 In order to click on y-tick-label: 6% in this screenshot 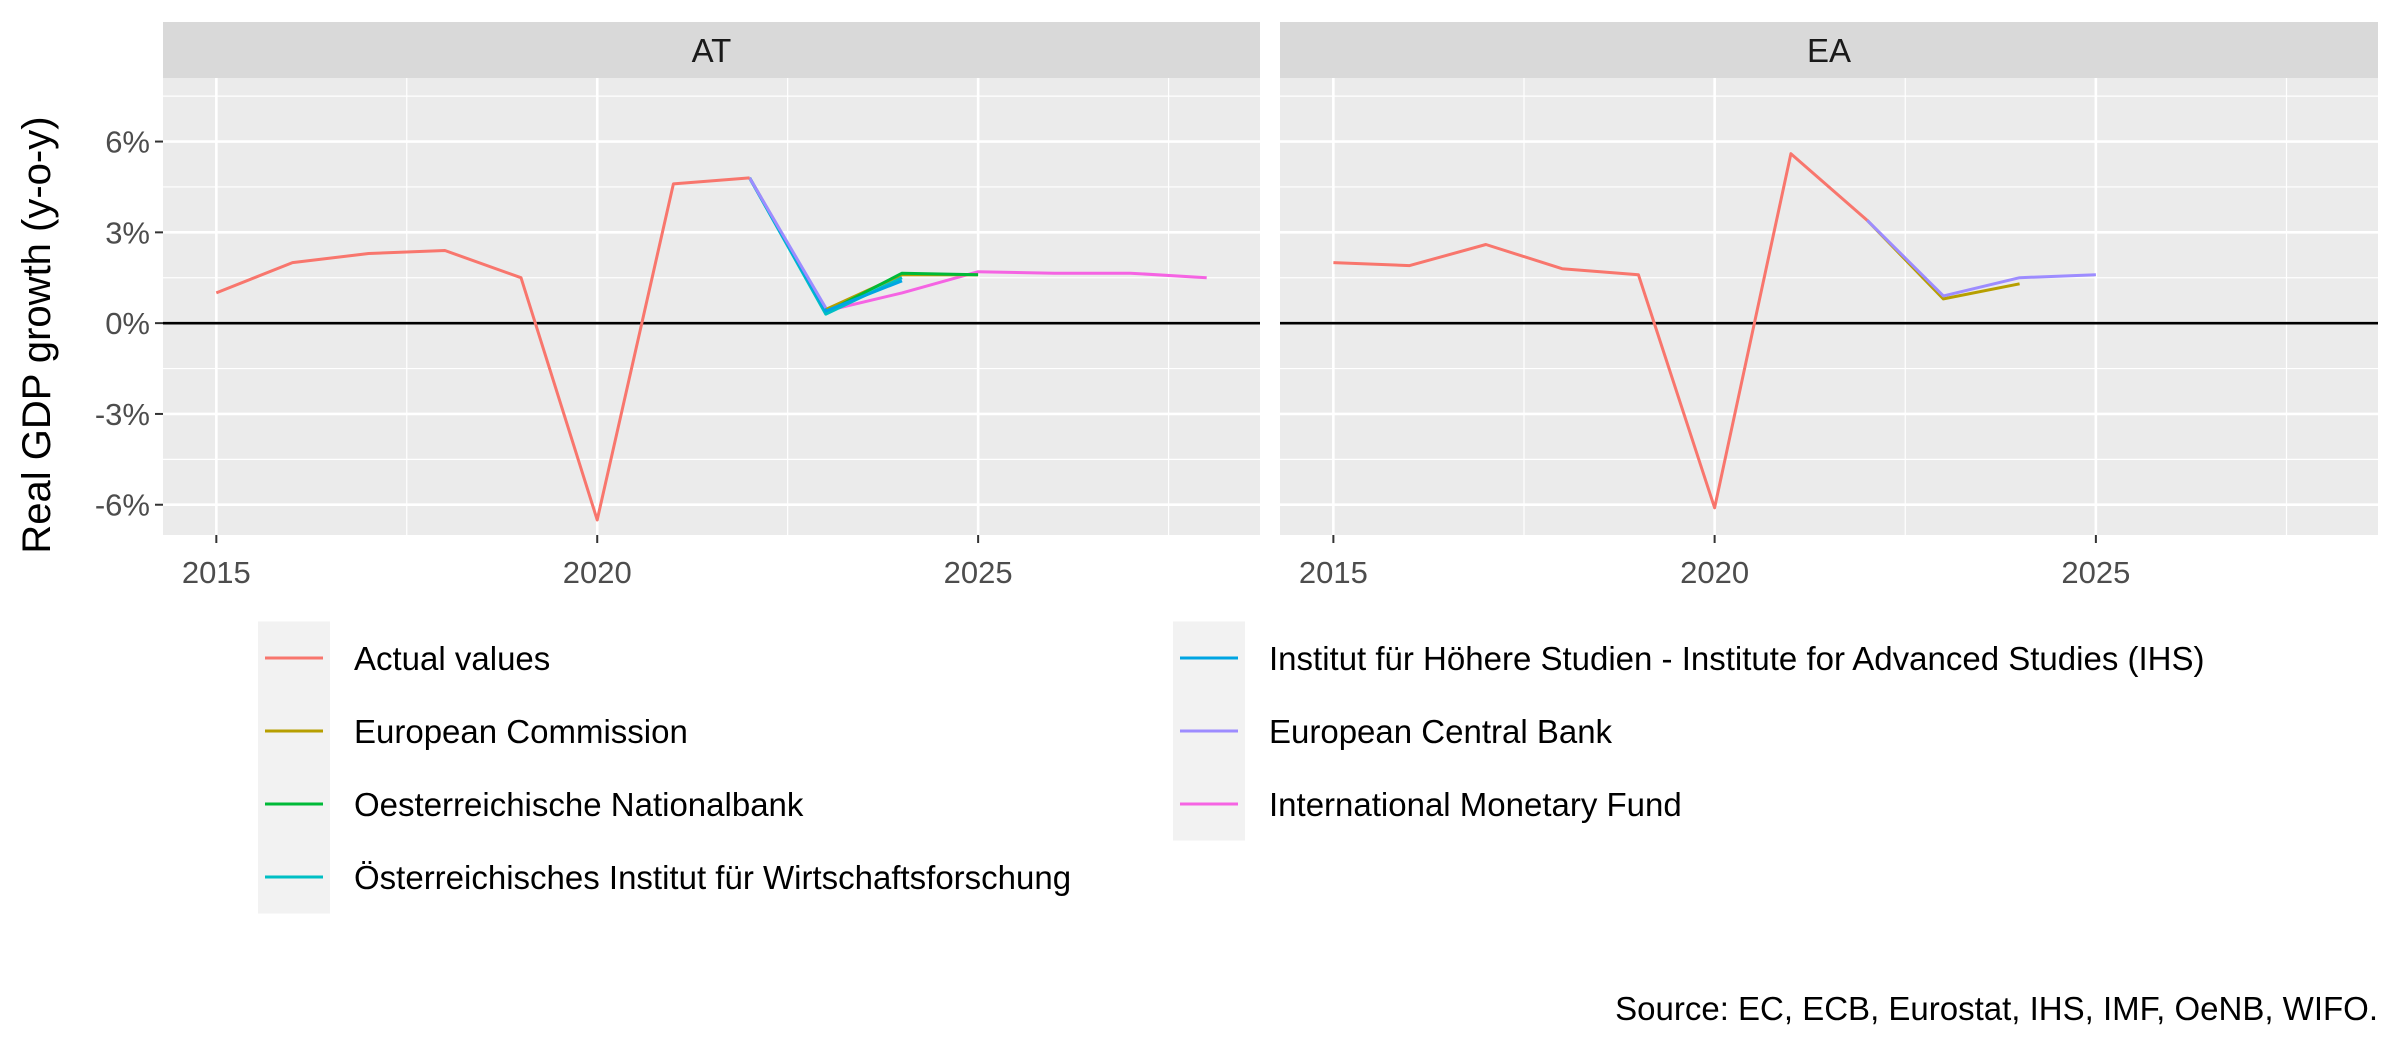, I will do `click(127, 142)`.